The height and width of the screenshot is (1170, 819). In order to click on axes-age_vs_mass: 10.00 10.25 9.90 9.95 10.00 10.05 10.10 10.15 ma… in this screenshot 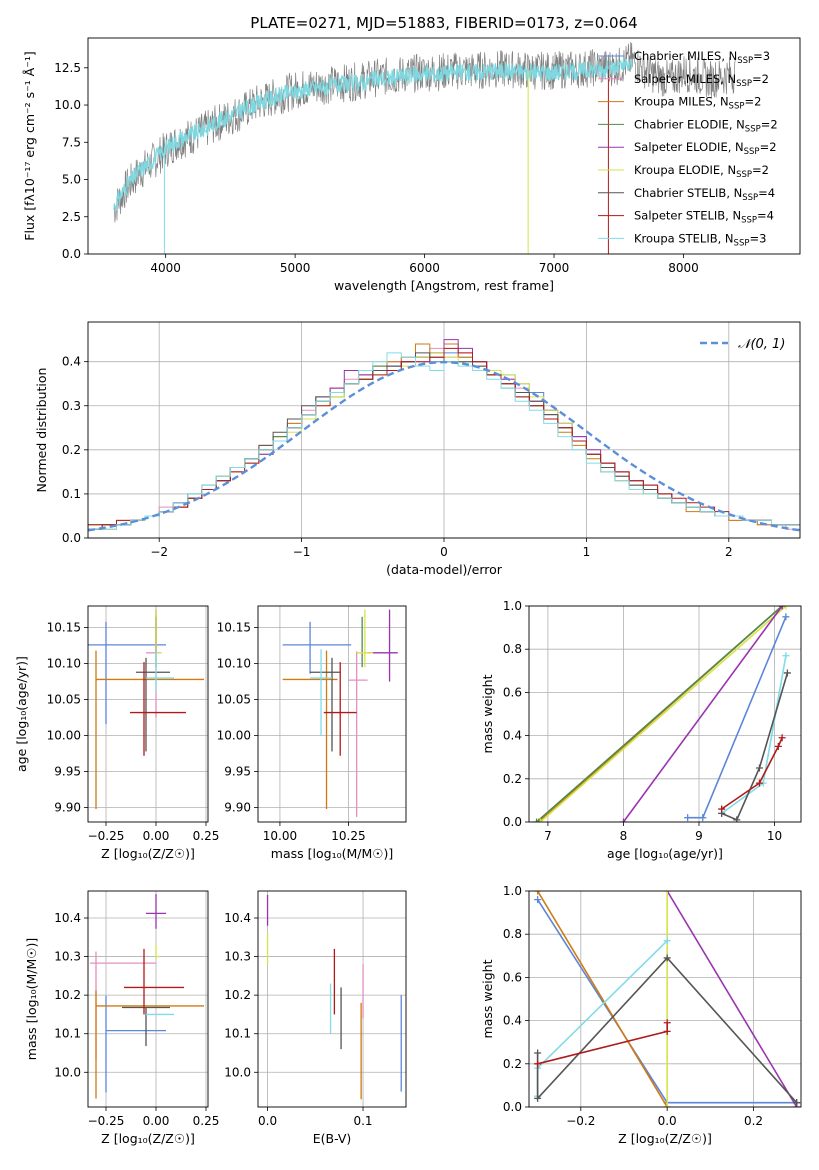, I will do `click(312, 733)`.